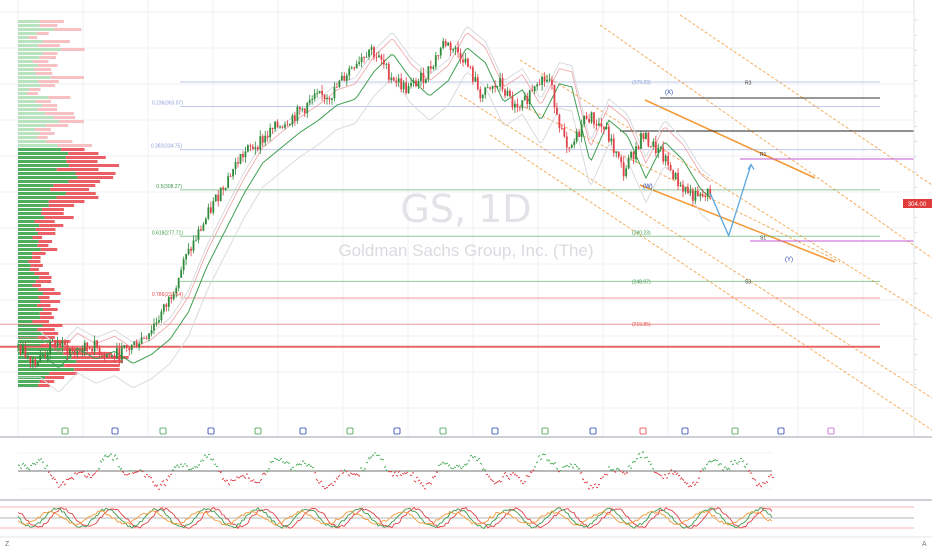  I want to click on axis-a-icon: A, so click(924, 544).